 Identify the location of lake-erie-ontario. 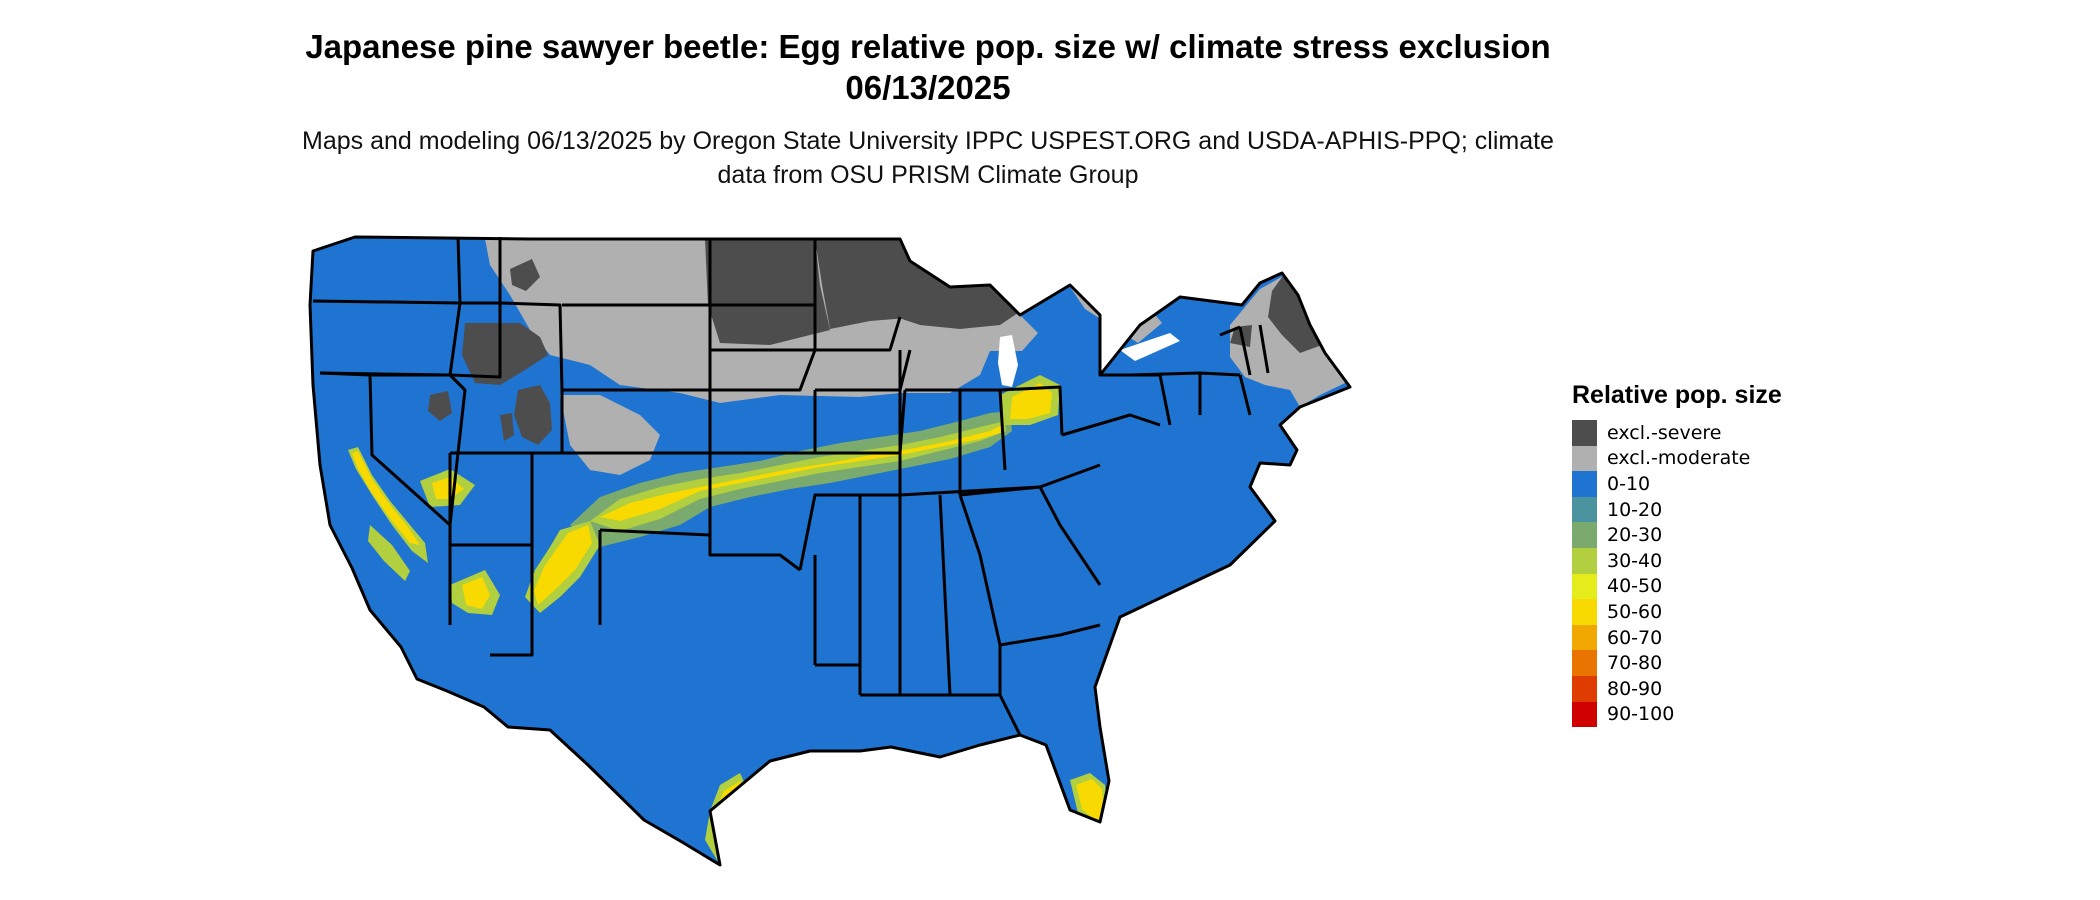
(1150, 347).